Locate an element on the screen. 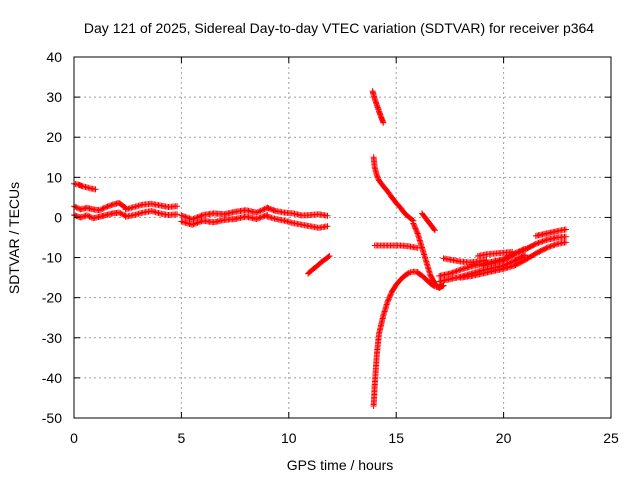  y-tick-label: 40 is located at coordinates (54, 57).